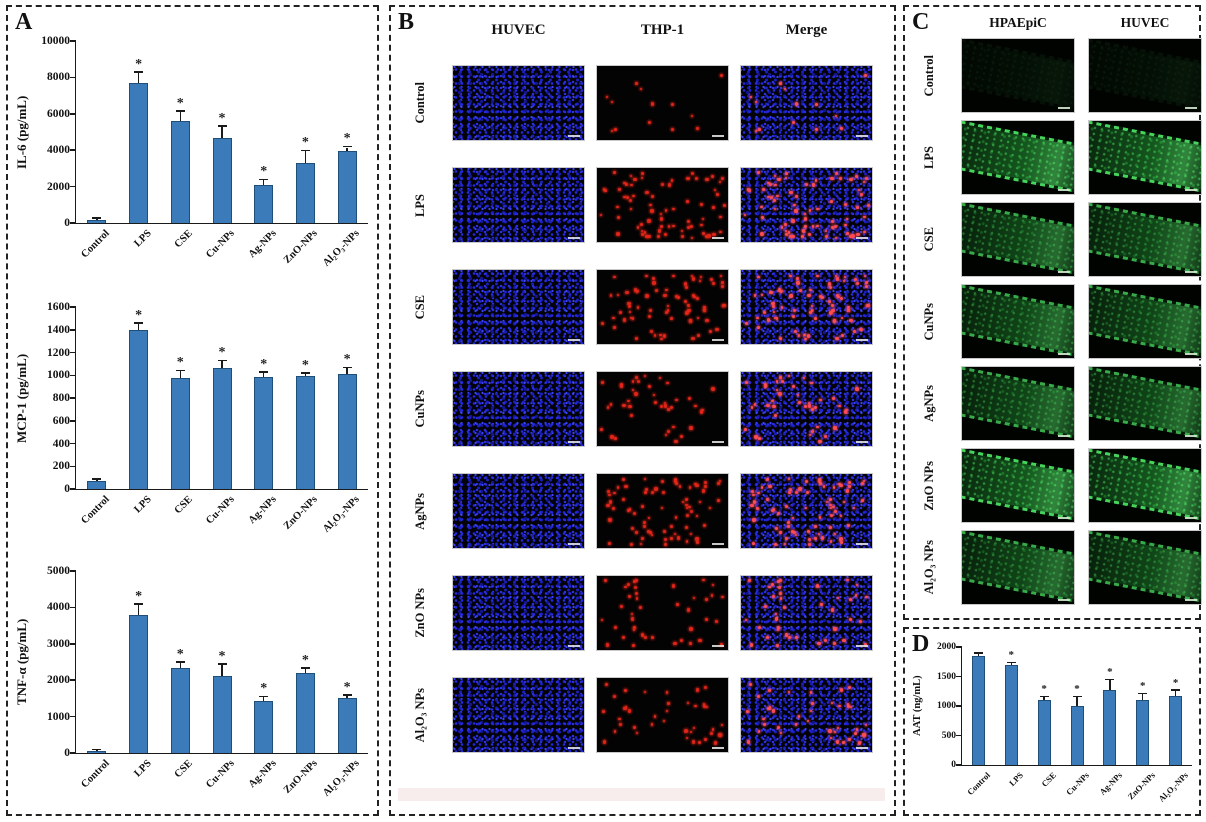  Describe the element at coordinates (518, 613) in the screenshot. I see `huvec-dapi-image` at that location.